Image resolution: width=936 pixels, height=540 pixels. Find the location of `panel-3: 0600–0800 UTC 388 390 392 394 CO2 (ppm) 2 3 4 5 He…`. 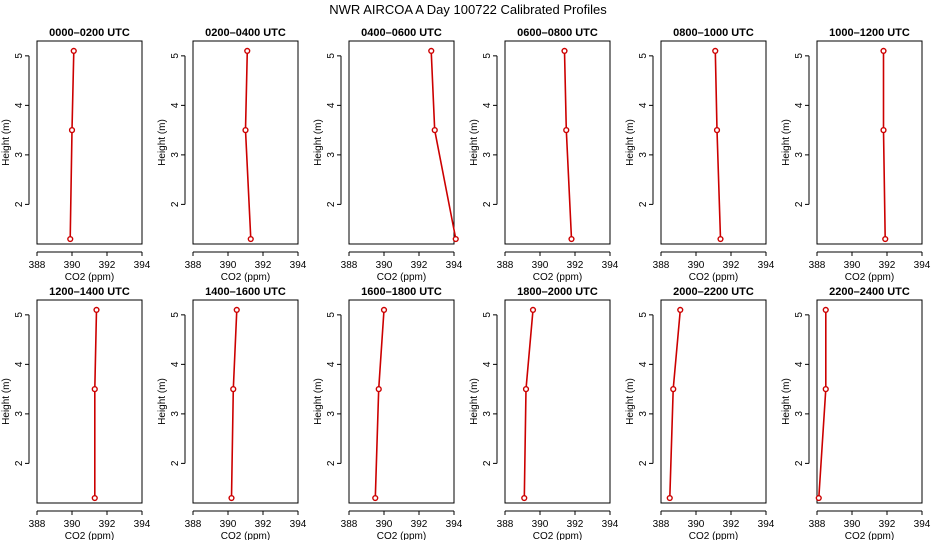

panel-3: 0600–0800 UTC 388 390 392 394 CO2 (ppm) 2 3 4 5 He… is located at coordinates (544, 155).